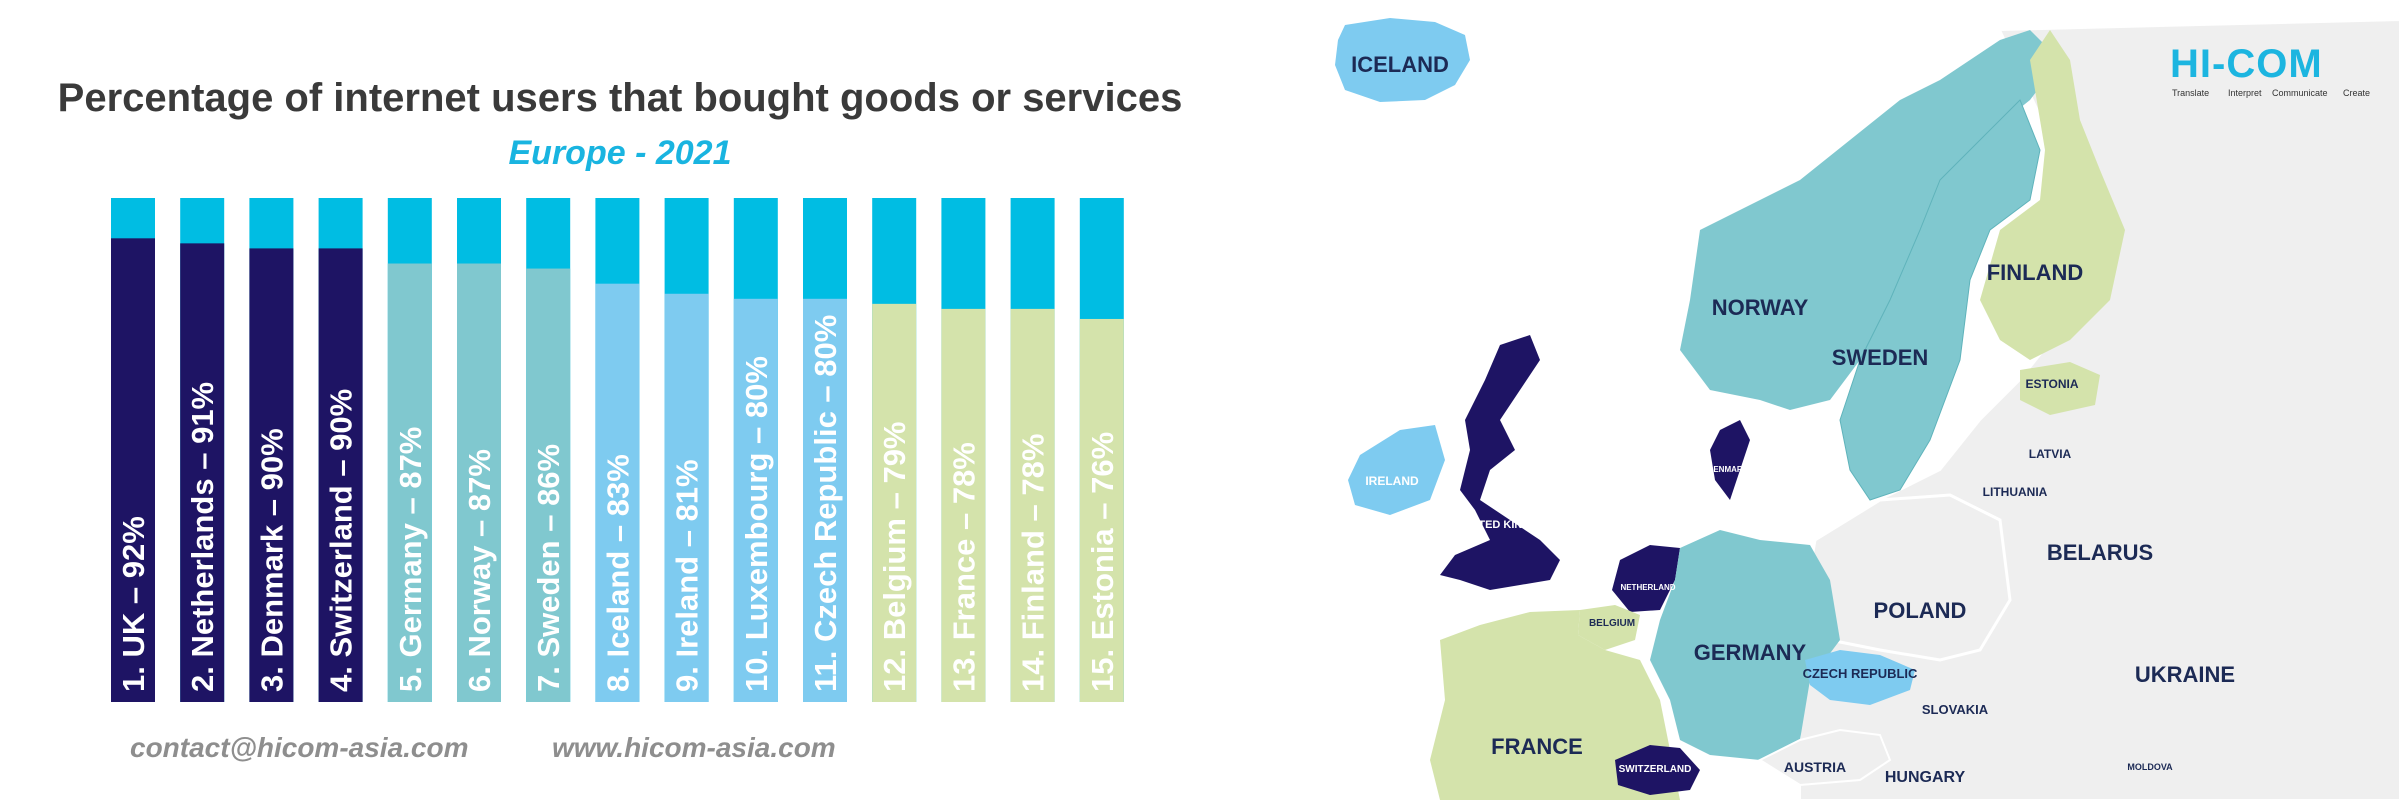 The image size is (2400, 800). Describe the element at coordinates (133, 604) in the screenshot. I see `bar-label: 1. UK – 92%` at that location.